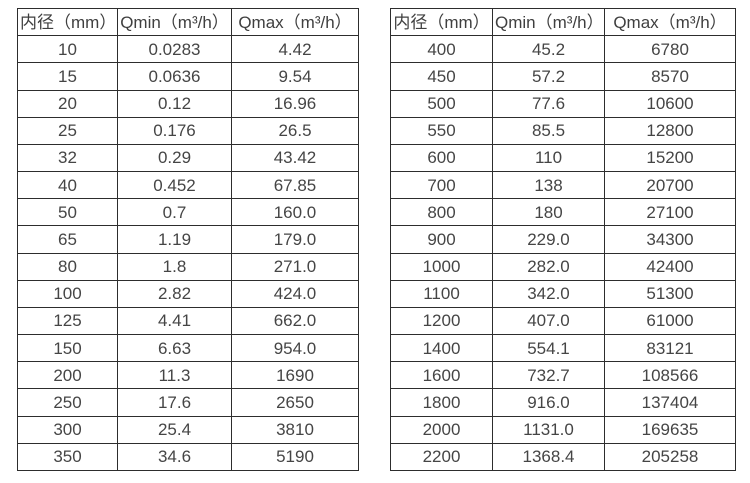 The width and height of the screenshot is (750, 483). What do you see at coordinates (548, 293) in the screenshot?
I see `table-cell: 342.0` at bounding box center [548, 293].